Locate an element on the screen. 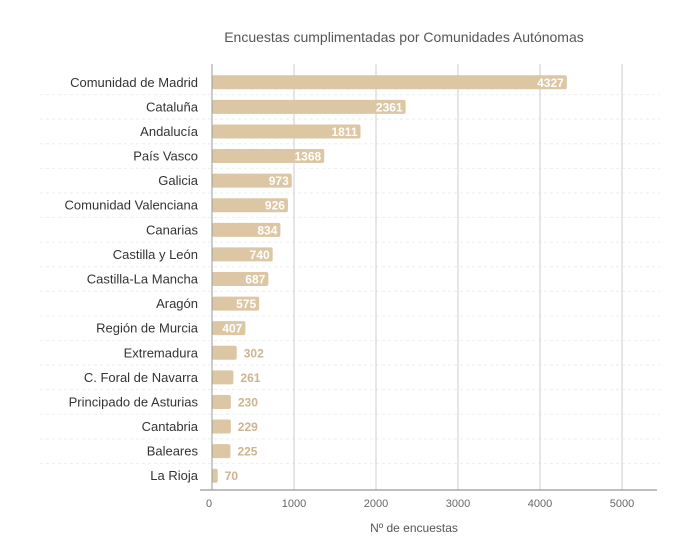 Image resolution: width=700 pixels, height=560 pixels. value-label: 4327 is located at coordinates (550, 83).